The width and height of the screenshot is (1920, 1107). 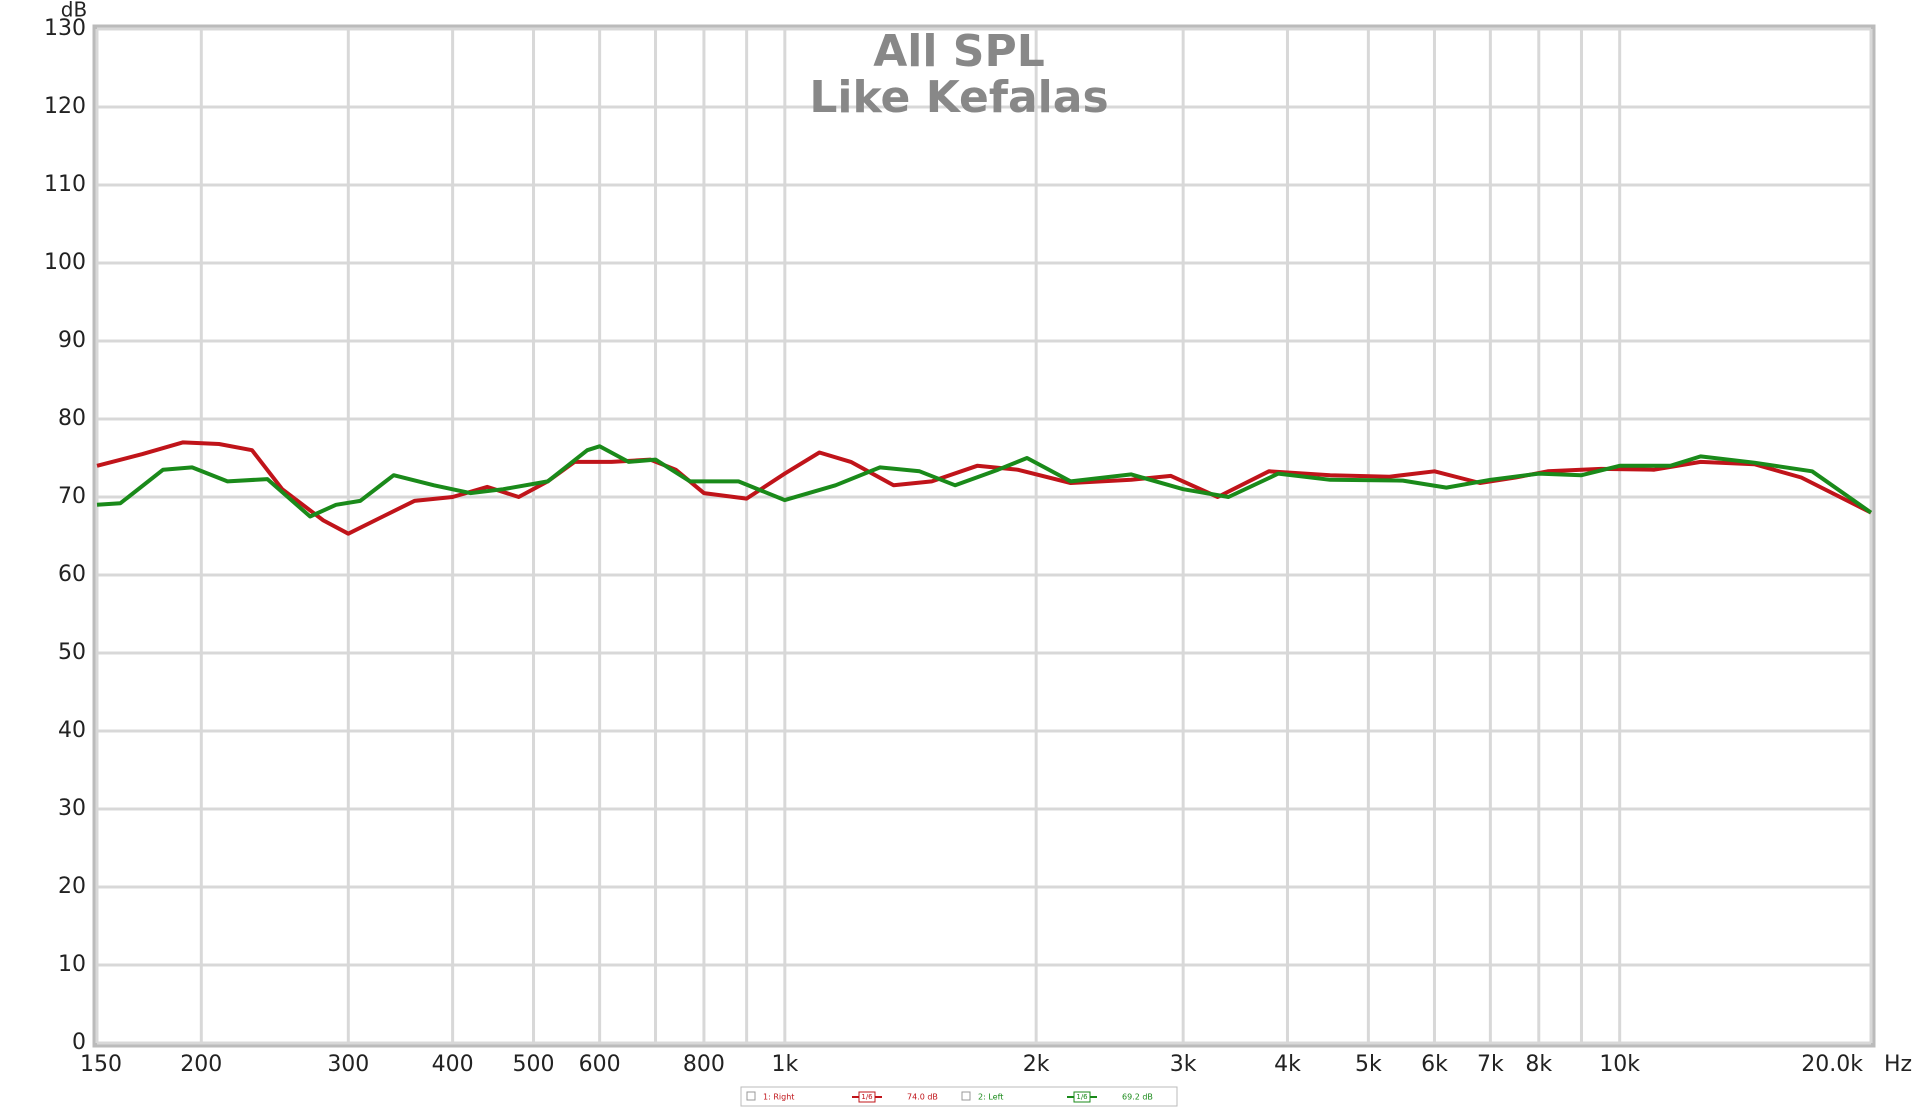 What do you see at coordinates (534, 1064) in the screenshot?
I see `x-tick-label: 500` at bounding box center [534, 1064].